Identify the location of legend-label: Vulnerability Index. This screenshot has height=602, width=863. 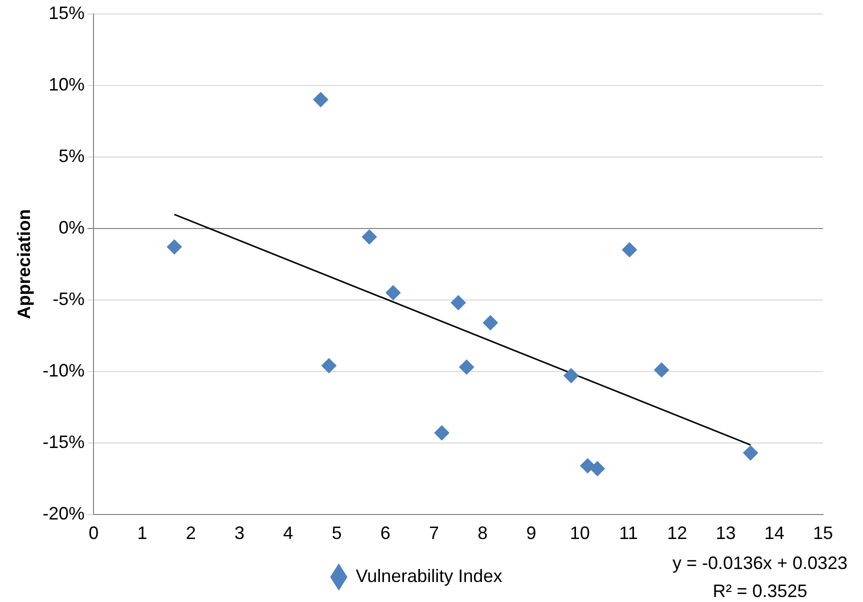
(429, 576).